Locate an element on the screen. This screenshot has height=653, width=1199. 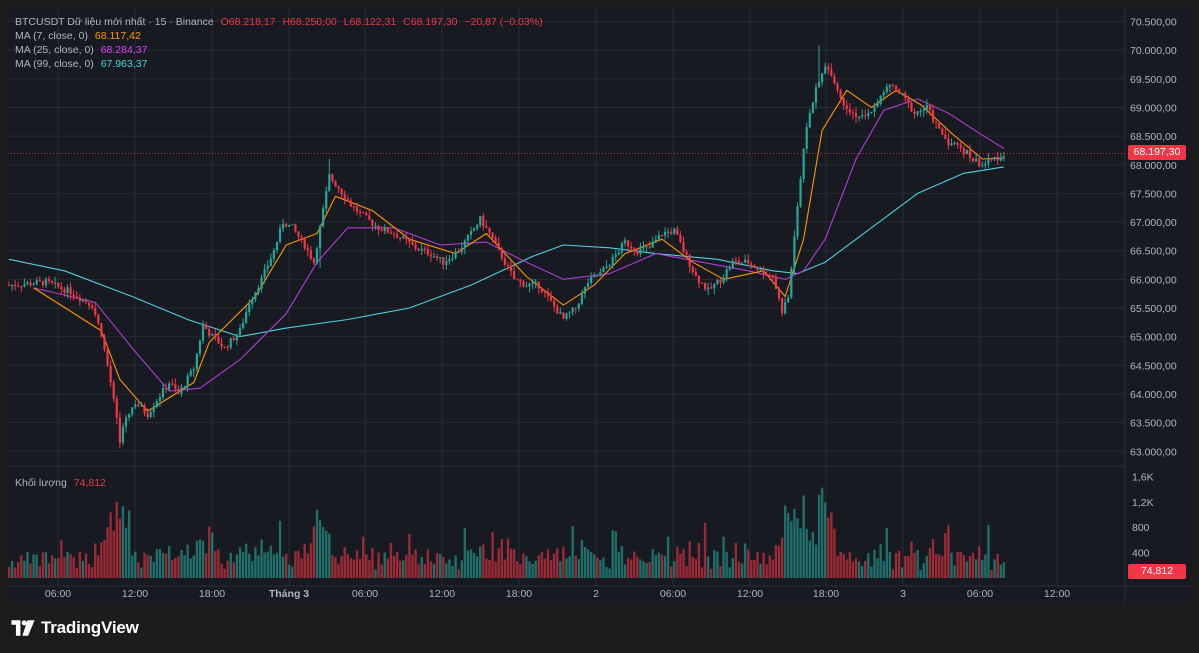
time-tick-label: 3 is located at coordinates (903, 594).